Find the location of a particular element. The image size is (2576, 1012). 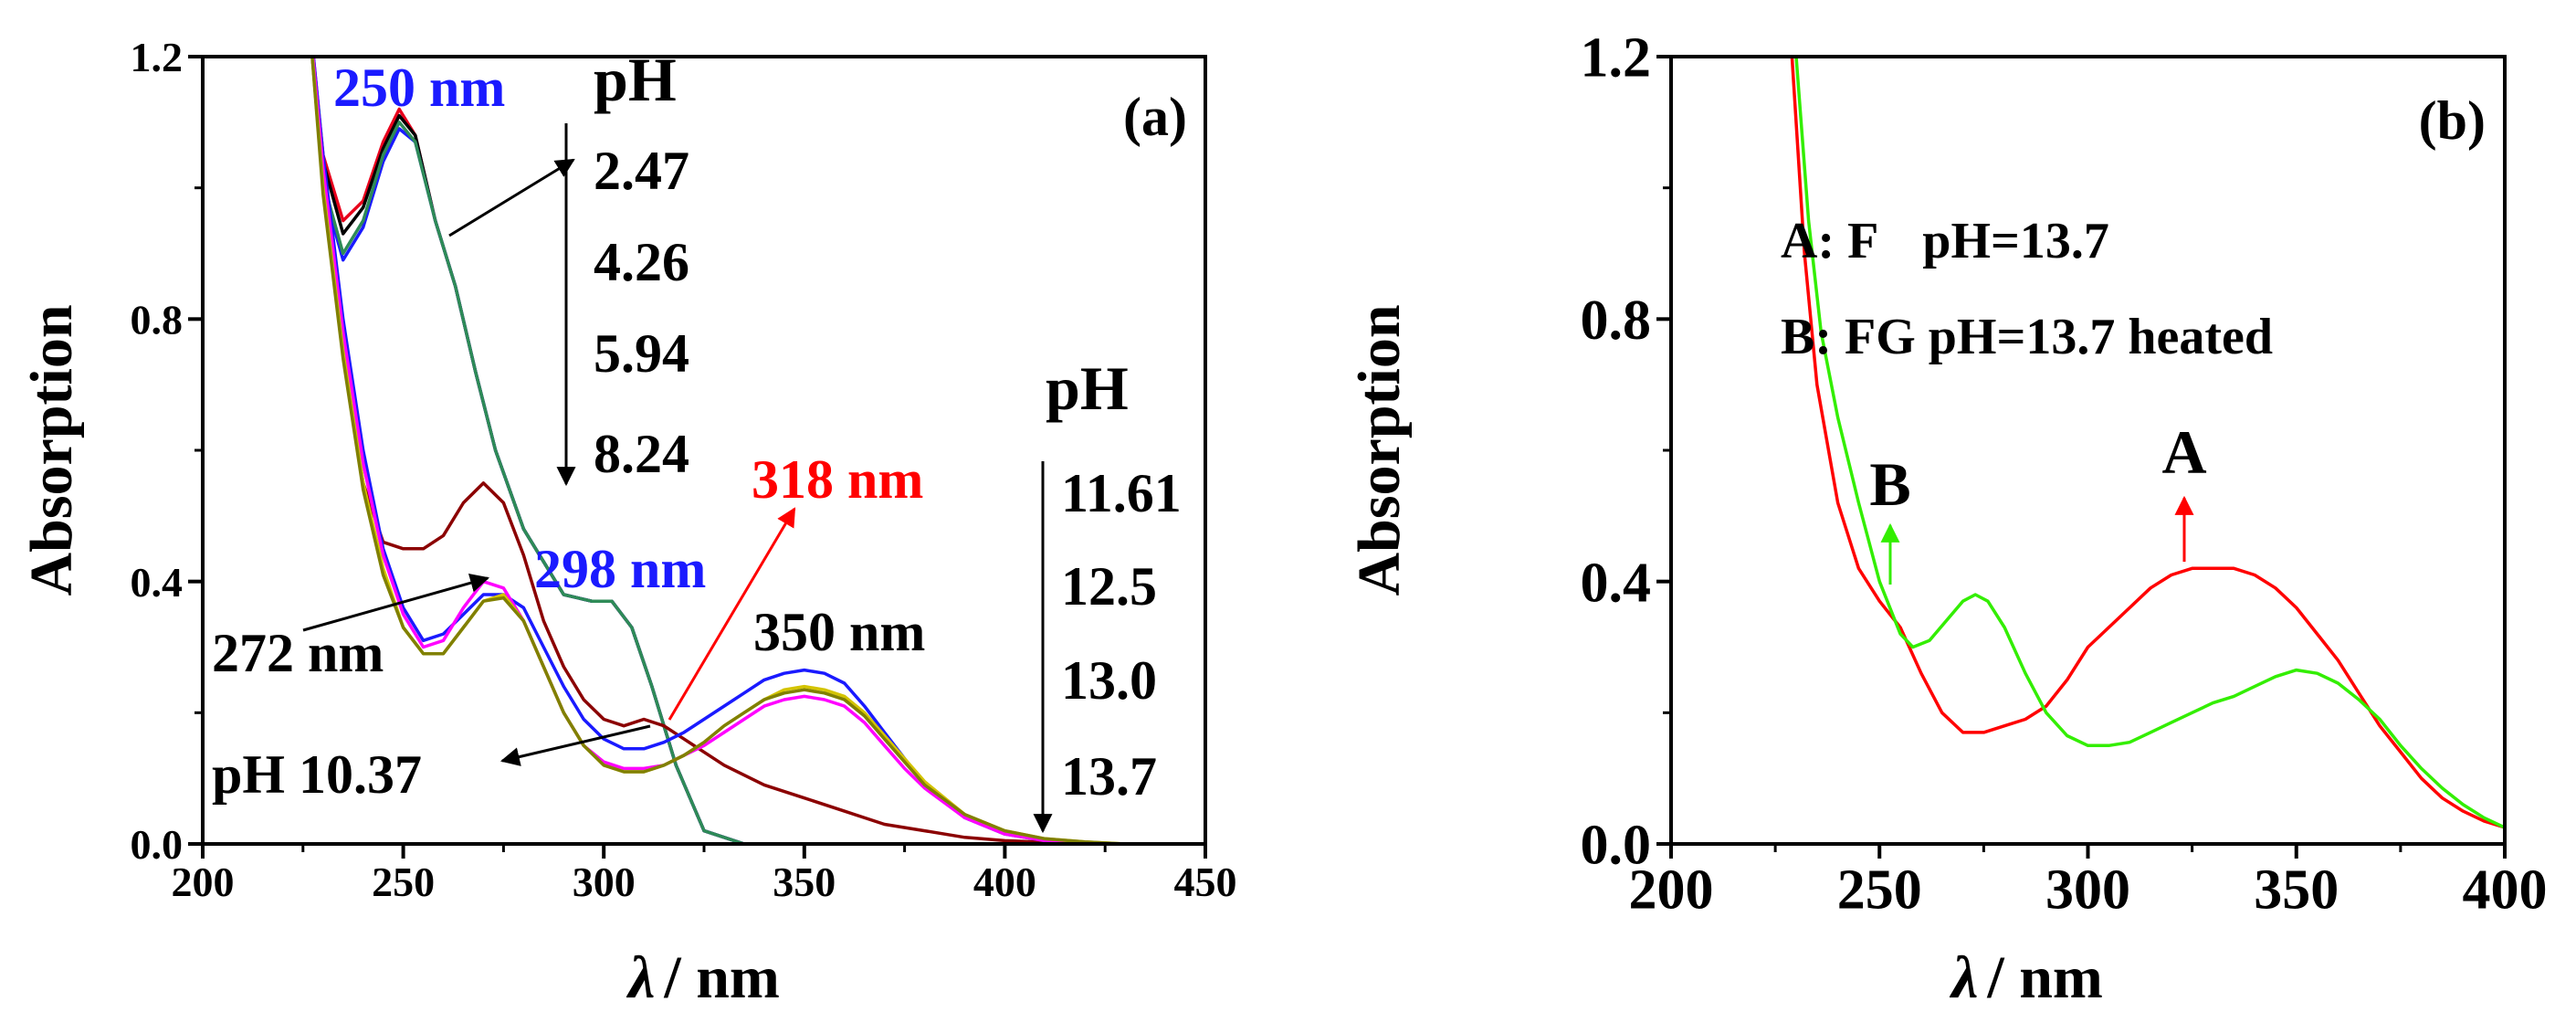

a-x-tick-label: 200 is located at coordinates (203, 882).